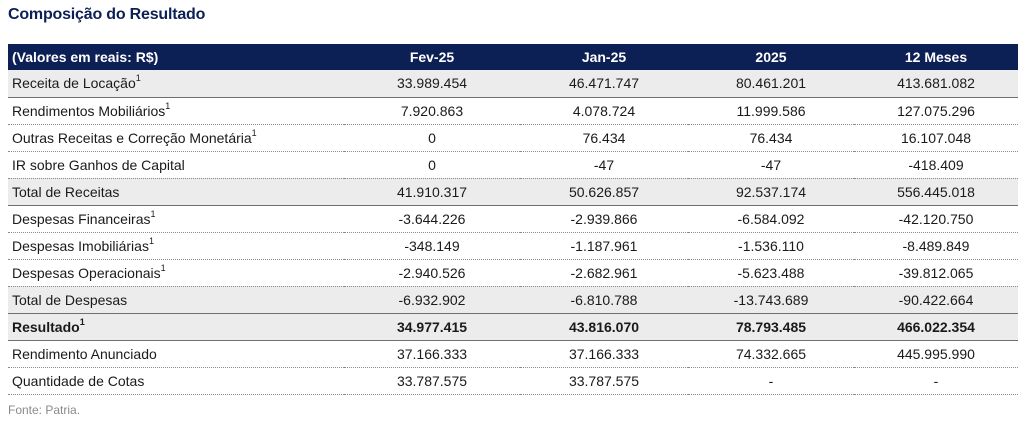 Image resolution: width=1024 pixels, height=423 pixels. What do you see at coordinates (771, 353) in the screenshot?
I see `cell: 74.332.665` at bounding box center [771, 353].